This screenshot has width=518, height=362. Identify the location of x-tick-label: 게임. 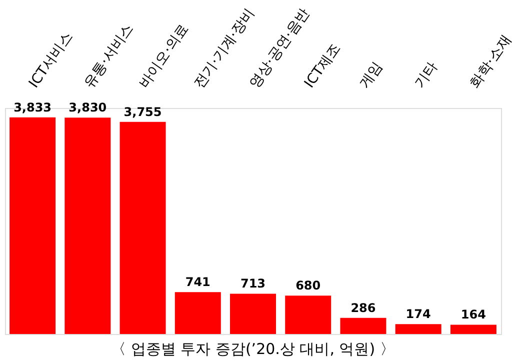
(371, 75).